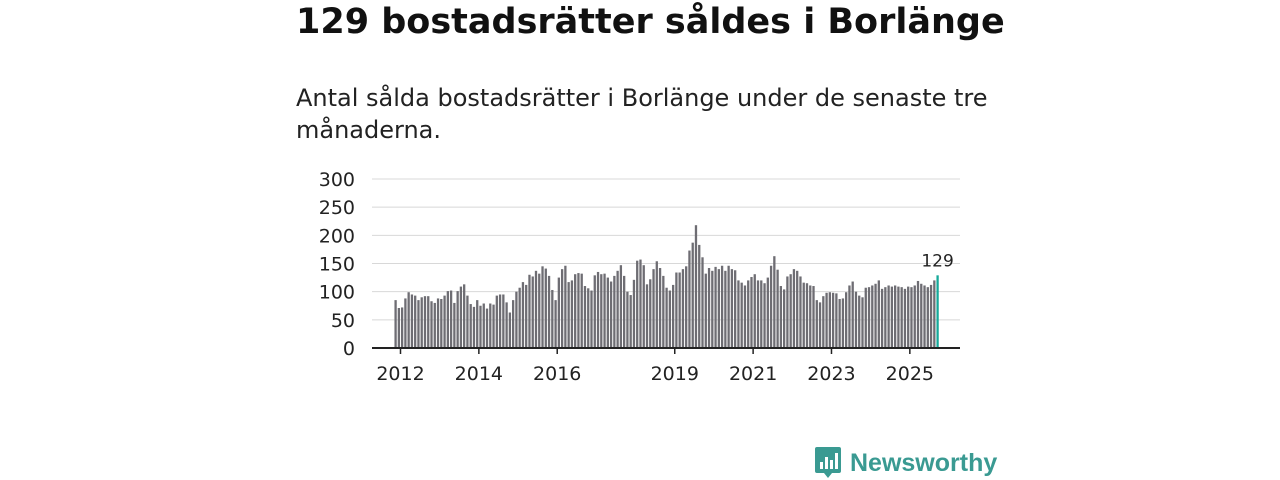 The image size is (1280, 480). Describe the element at coordinates (831, 374) in the screenshot. I see `x-tick-label: 2023` at that location.